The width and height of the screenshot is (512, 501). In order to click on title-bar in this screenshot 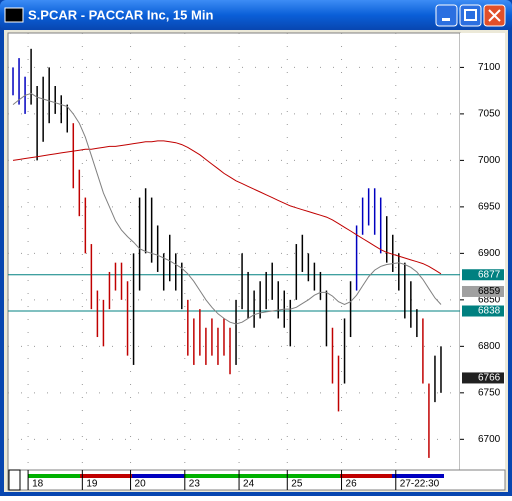, I will do `click(256, 15)`.